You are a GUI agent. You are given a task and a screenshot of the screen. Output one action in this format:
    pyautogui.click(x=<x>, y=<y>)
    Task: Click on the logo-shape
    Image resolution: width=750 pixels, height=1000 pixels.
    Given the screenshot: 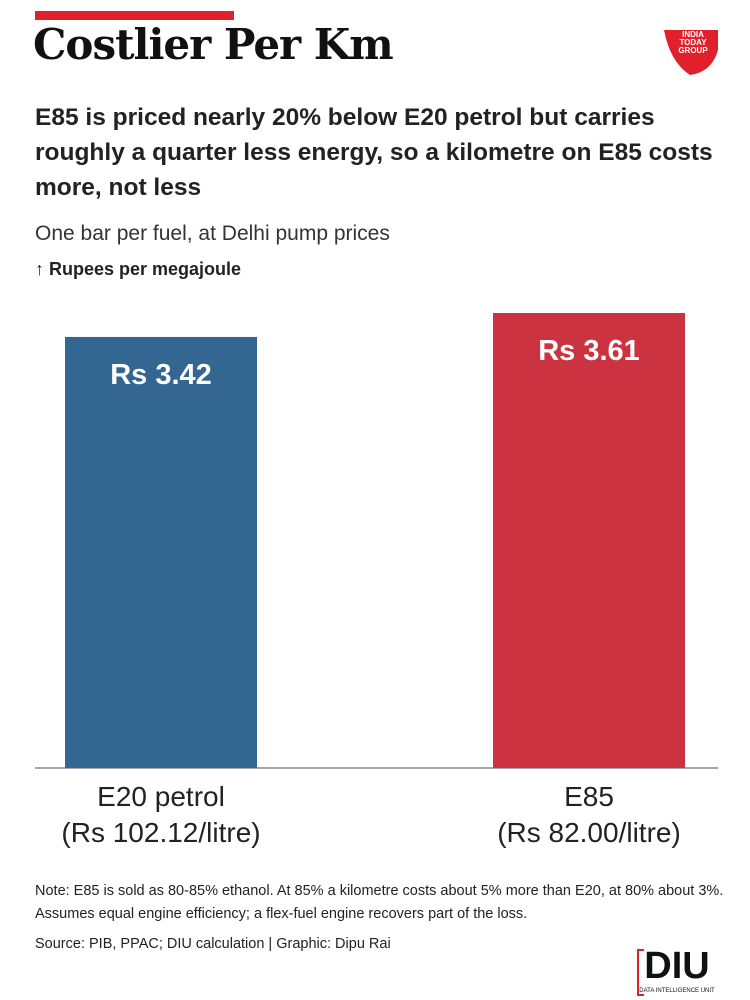 What is the action you would take?
    pyautogui.click(x=691, y=52)
    